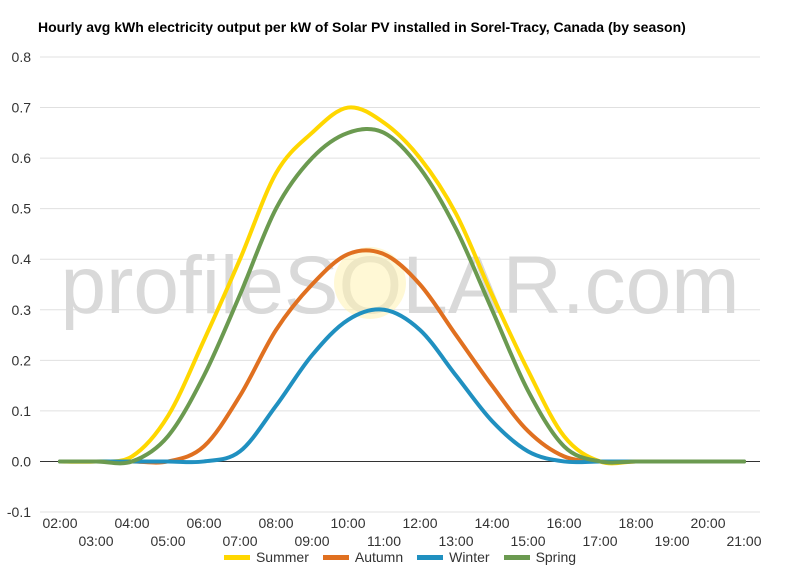 The width and height of the screenshot is (800, 570). I want to click on legend-label: Winter, so click(469, 557).